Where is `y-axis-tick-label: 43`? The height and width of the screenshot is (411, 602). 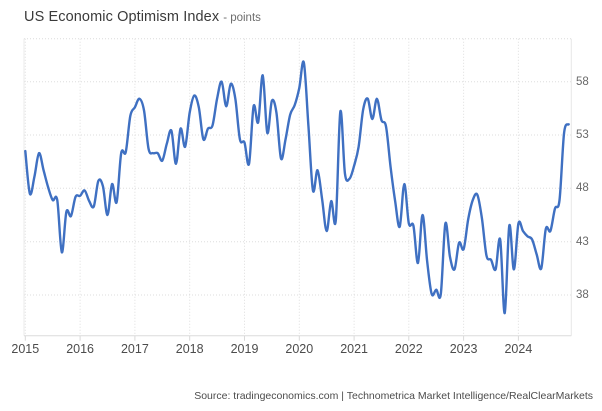
y-axis-tick-label: 43 is located at coordinates (582, 241).